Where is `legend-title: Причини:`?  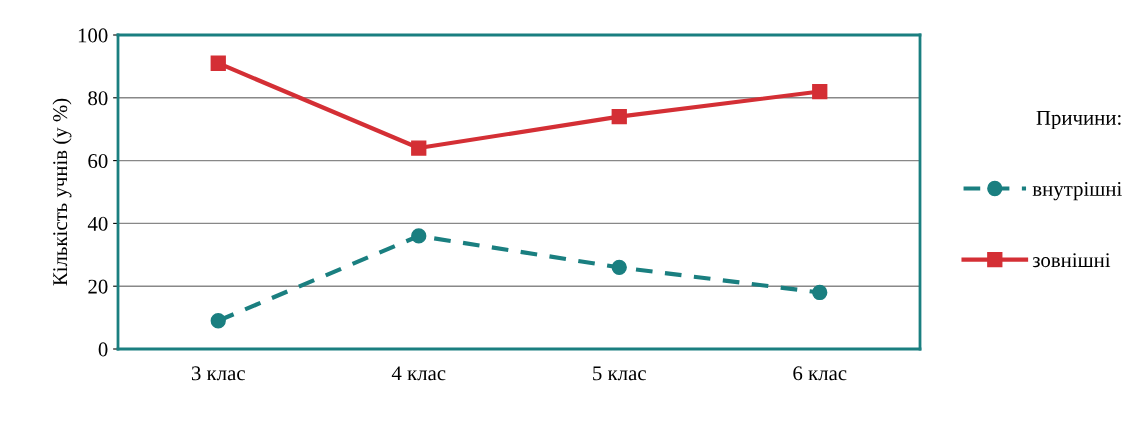
legend-title: Причини: is located at coordinates (1078, 120).